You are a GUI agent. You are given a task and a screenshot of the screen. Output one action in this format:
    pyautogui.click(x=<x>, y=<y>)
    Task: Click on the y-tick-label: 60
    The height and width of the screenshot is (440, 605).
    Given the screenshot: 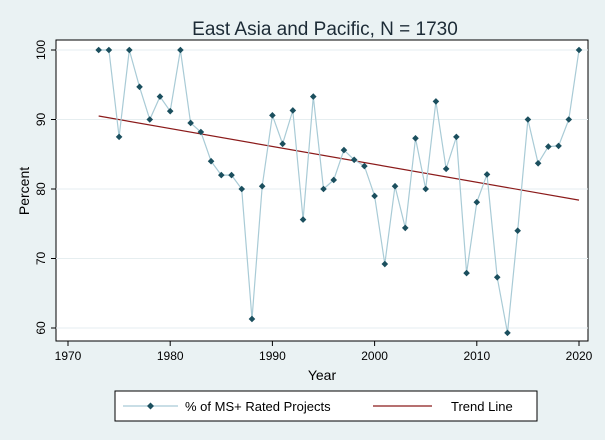 What is the action you would take?
    pyautogui.click(x=41, y=328)
    